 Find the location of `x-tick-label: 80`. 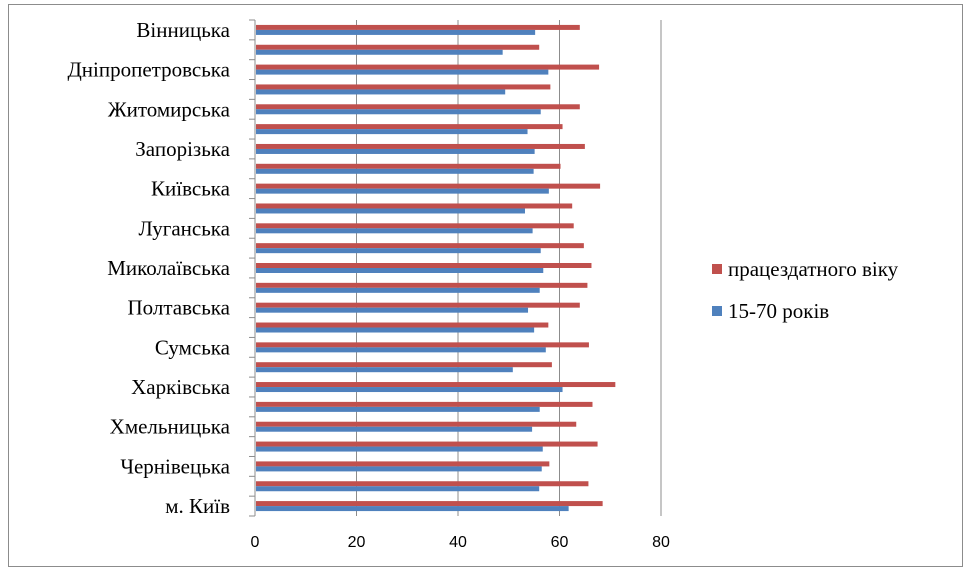

x-tick-label: 80 is located at coordinates (661, 542).